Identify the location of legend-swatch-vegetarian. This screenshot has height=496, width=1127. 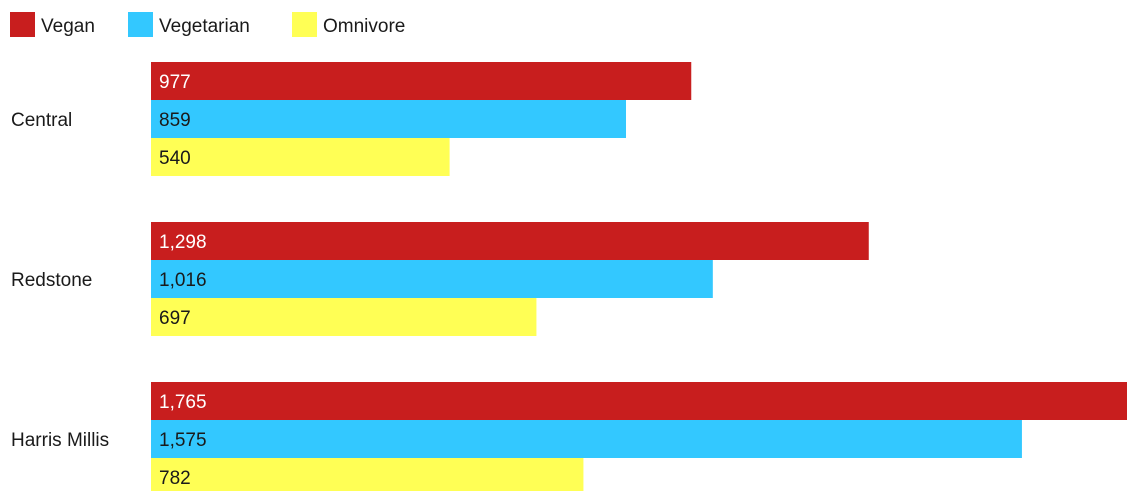
(140, 24).